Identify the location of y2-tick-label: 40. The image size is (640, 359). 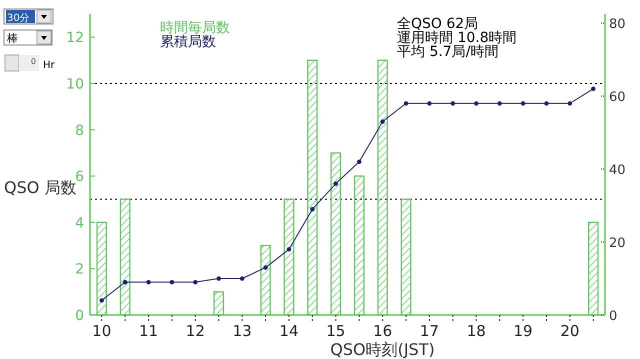
(617, 170).